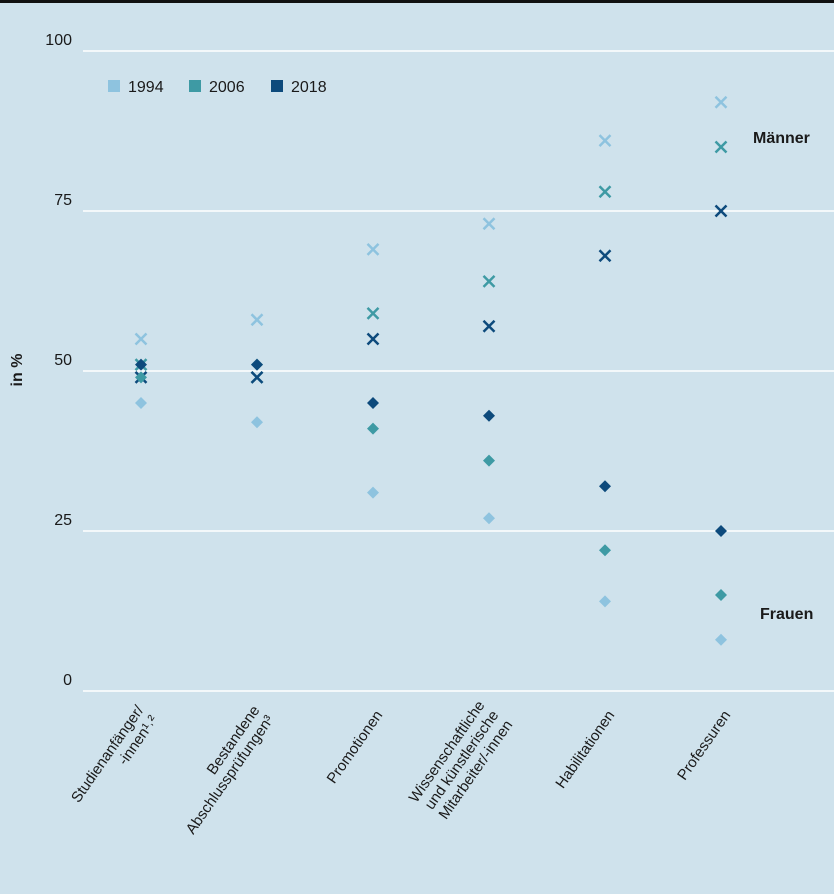 The height and width of the screenshot is (894, 834). Describe the element at coordinates (58, 40) in the screenshot. I see `y-tick-100: 100` at that location.